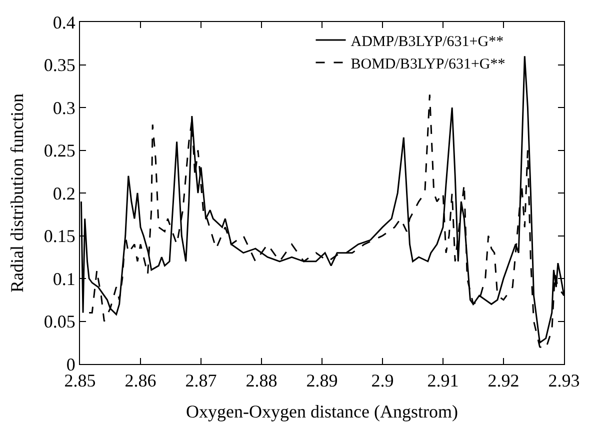 This screenshot has width=592, height=430. I want to click on x-tick-label: 2.88, so click(262, 380).